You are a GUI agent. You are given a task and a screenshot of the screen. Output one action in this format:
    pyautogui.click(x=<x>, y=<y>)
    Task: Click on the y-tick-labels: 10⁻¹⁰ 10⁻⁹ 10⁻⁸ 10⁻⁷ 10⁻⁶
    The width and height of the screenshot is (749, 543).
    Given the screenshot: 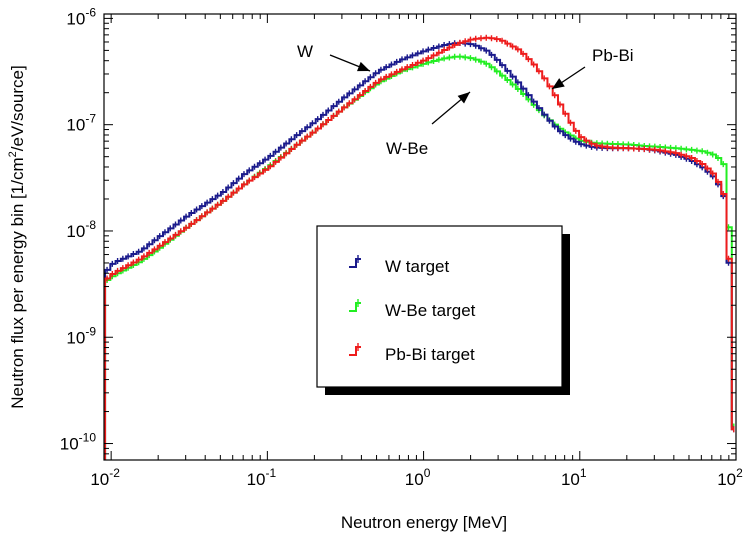 What is the action you would take?
    pyautogui.click(x=78, y=229)
    